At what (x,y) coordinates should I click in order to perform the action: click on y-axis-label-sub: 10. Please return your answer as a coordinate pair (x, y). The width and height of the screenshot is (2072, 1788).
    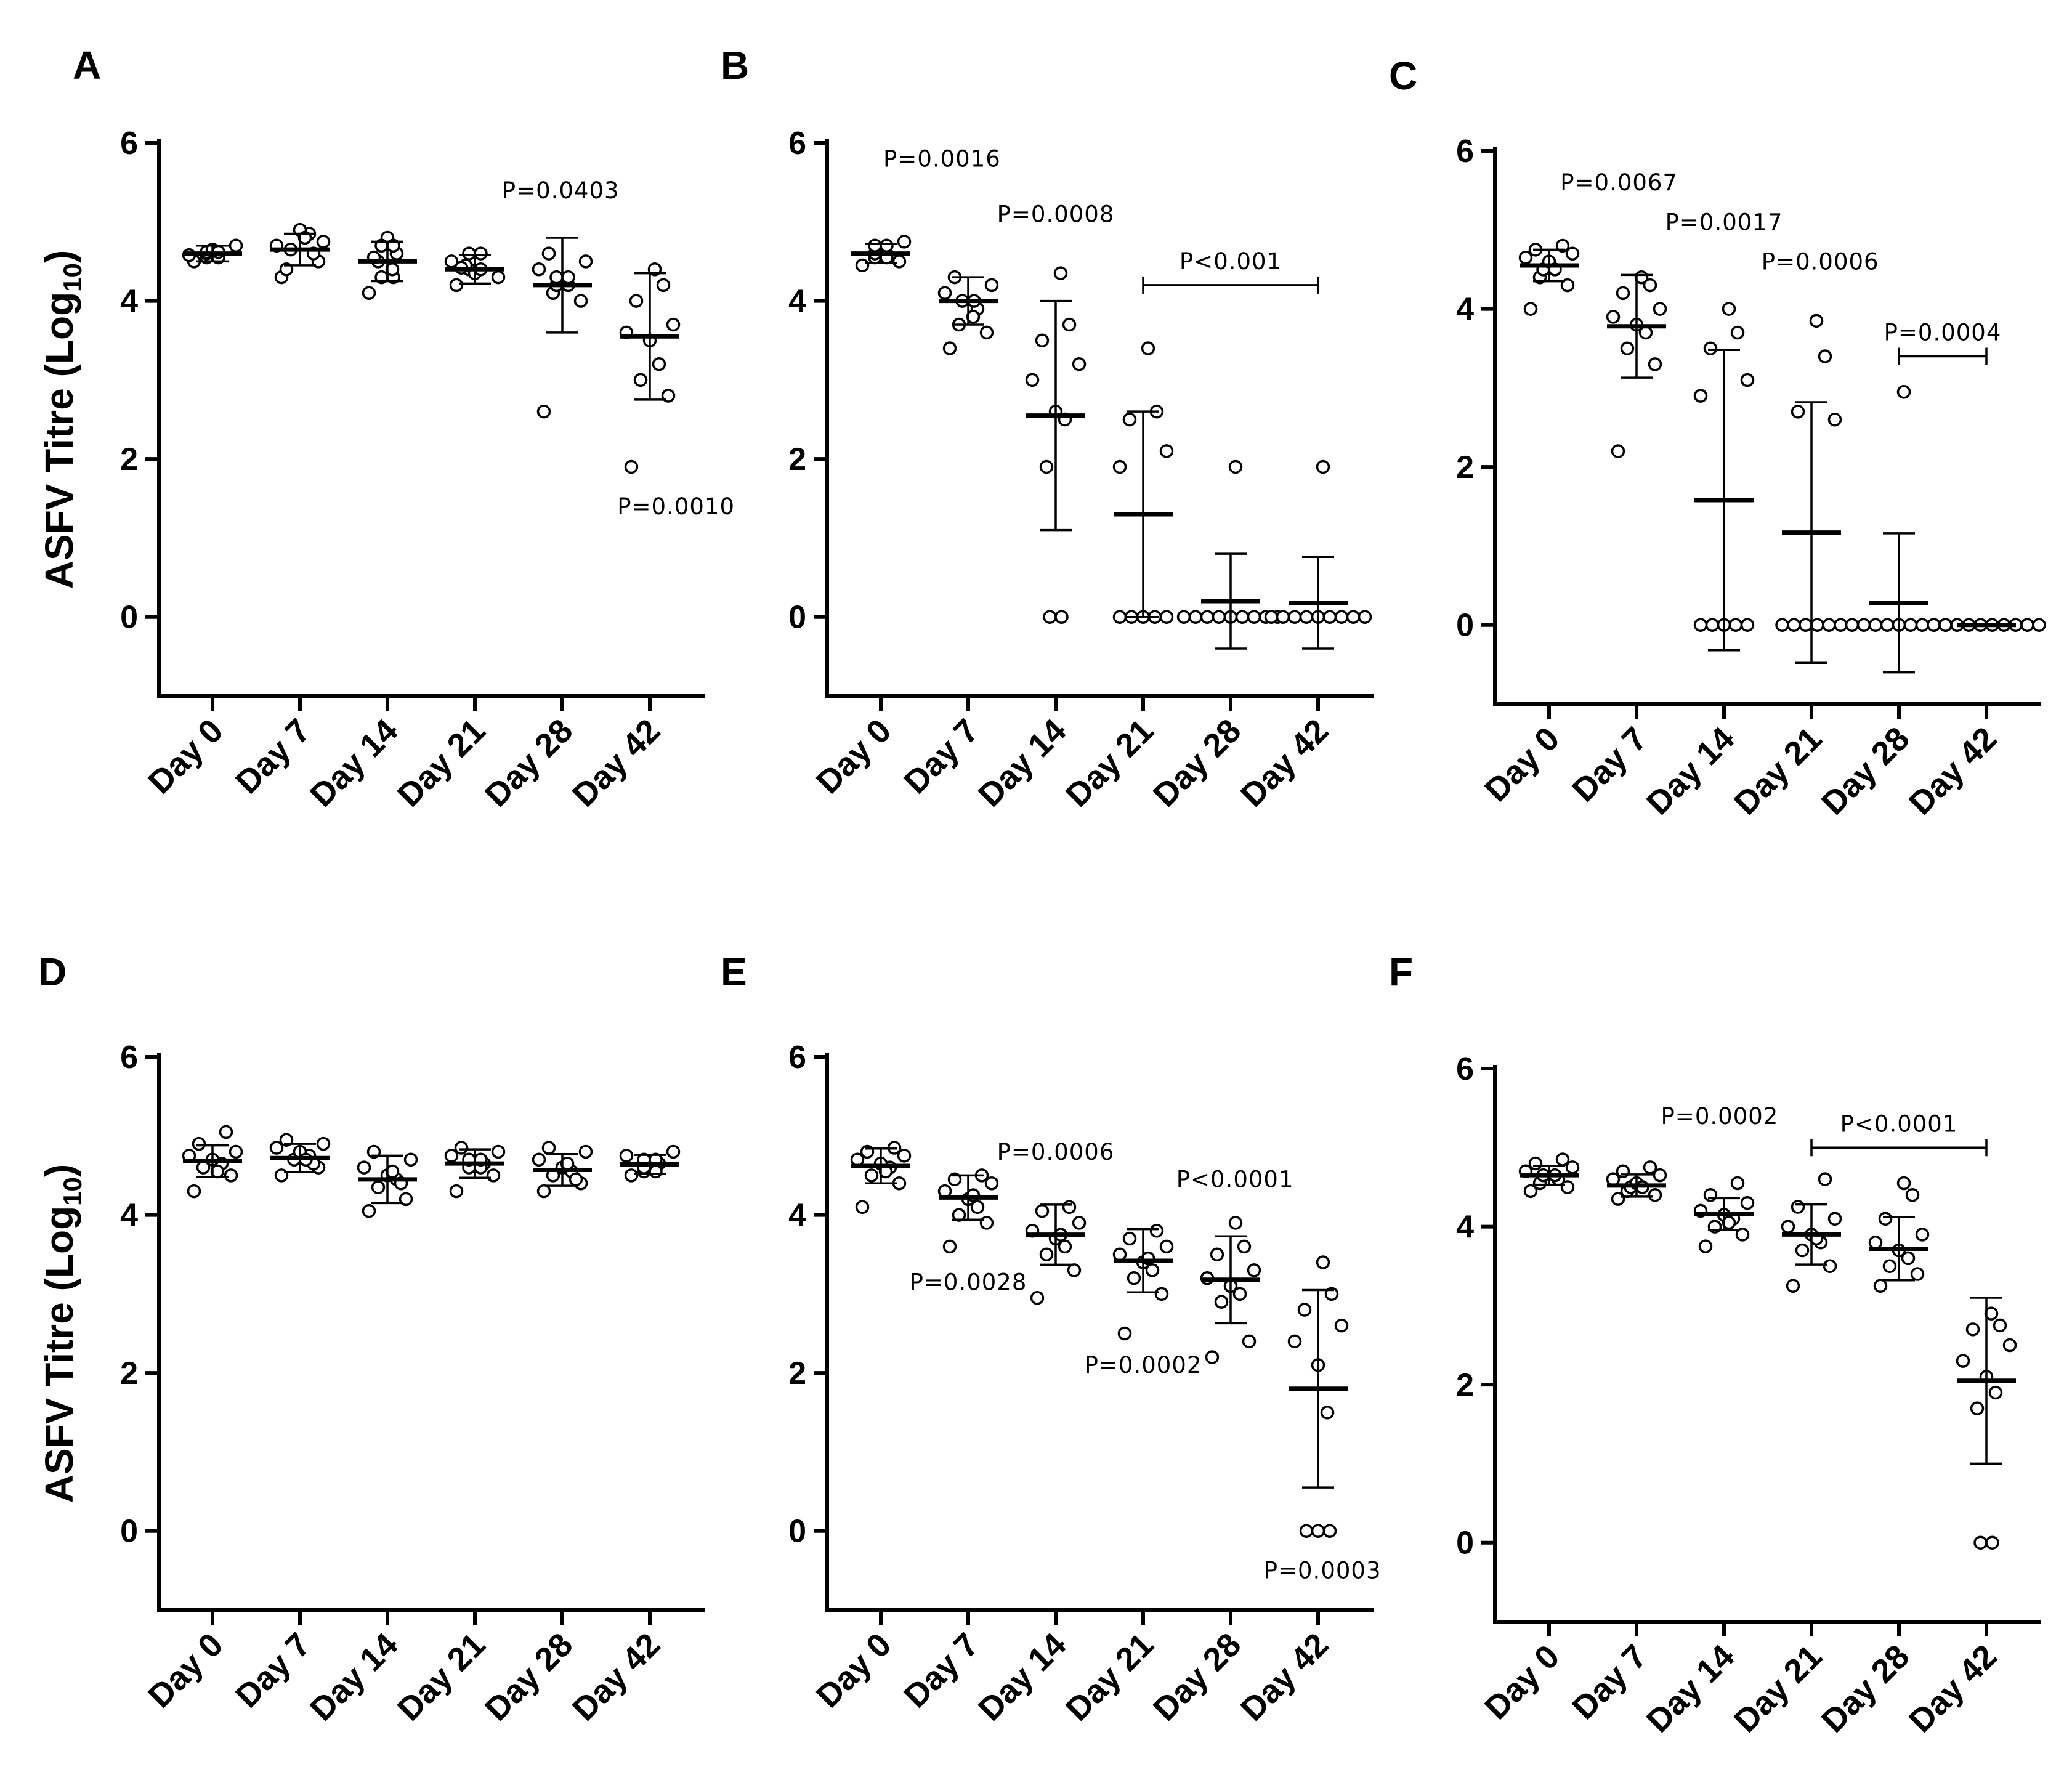
    Looking at the image, I should click on (72, 1191).